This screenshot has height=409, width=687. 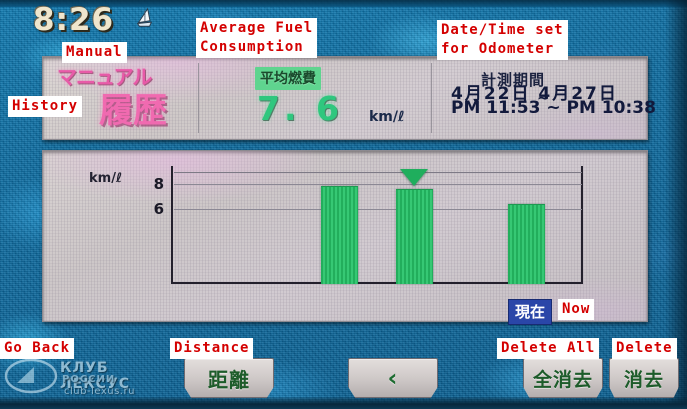 What do you see at coordinates (582, 225) in the screenshot?
I see `chart-right-axis` at bounding box center [582, 225].